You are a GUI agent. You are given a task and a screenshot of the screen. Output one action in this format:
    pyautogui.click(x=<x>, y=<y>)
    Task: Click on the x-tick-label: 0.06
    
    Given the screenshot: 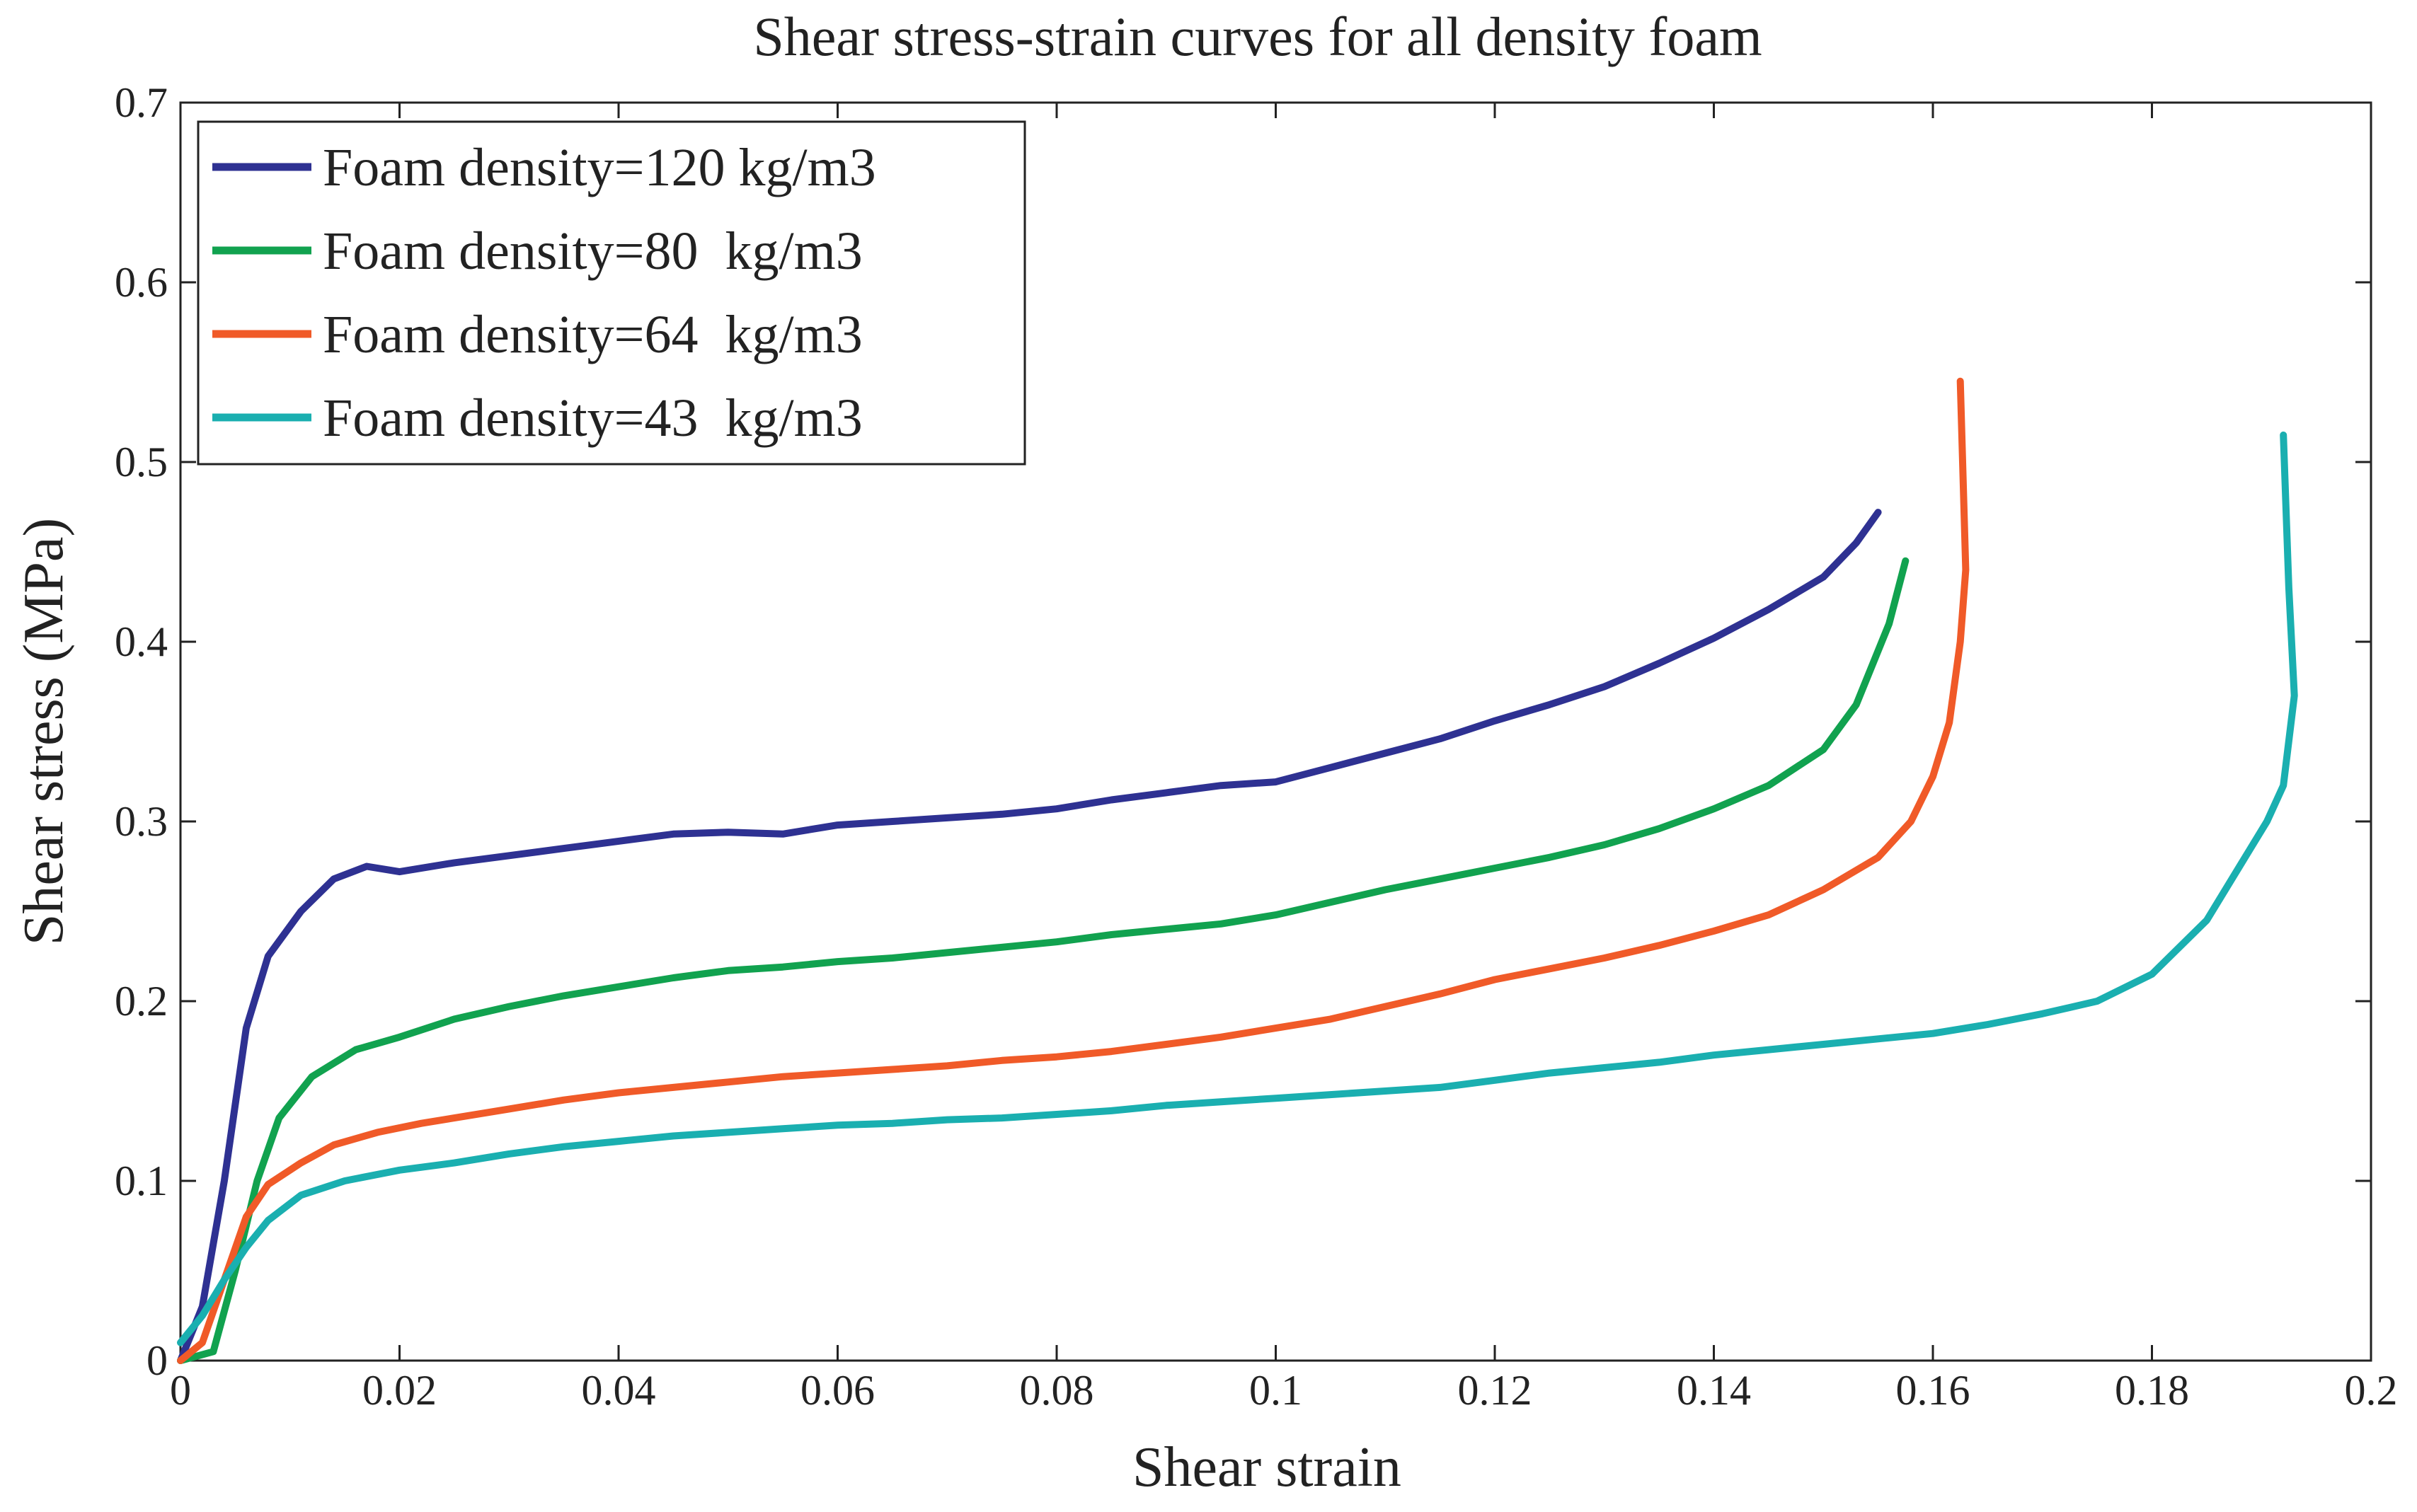 What is the action you would take?
    pyautogui.click(x=837, y=1391)
    